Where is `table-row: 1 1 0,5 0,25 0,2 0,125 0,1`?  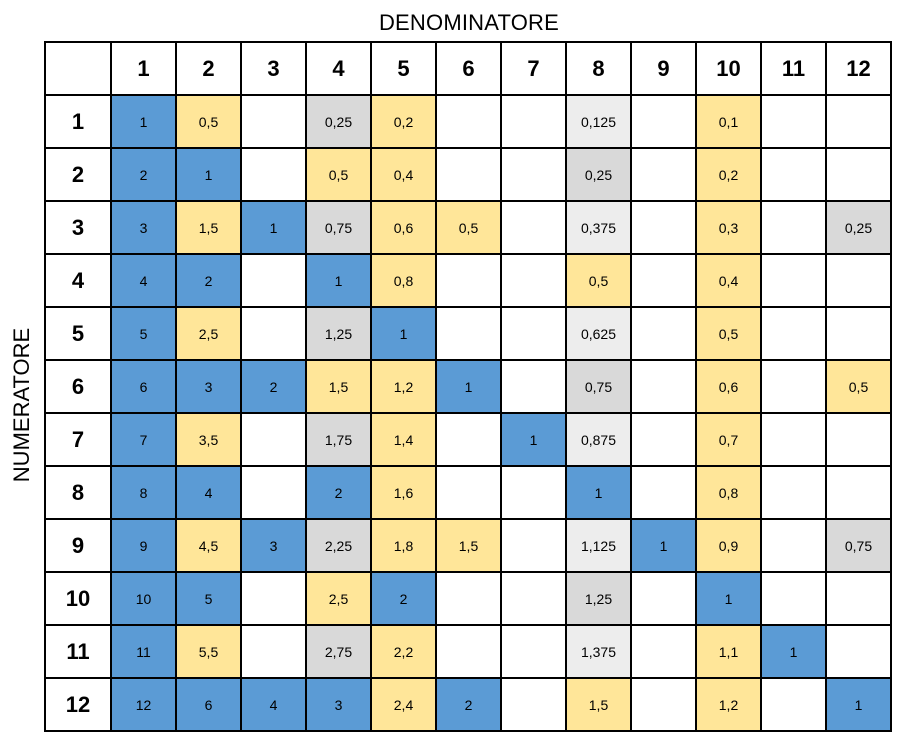 table-row: 1 1 0,5 0,25 0,2 0,125 0,1 is located at coordinates (468, 121).